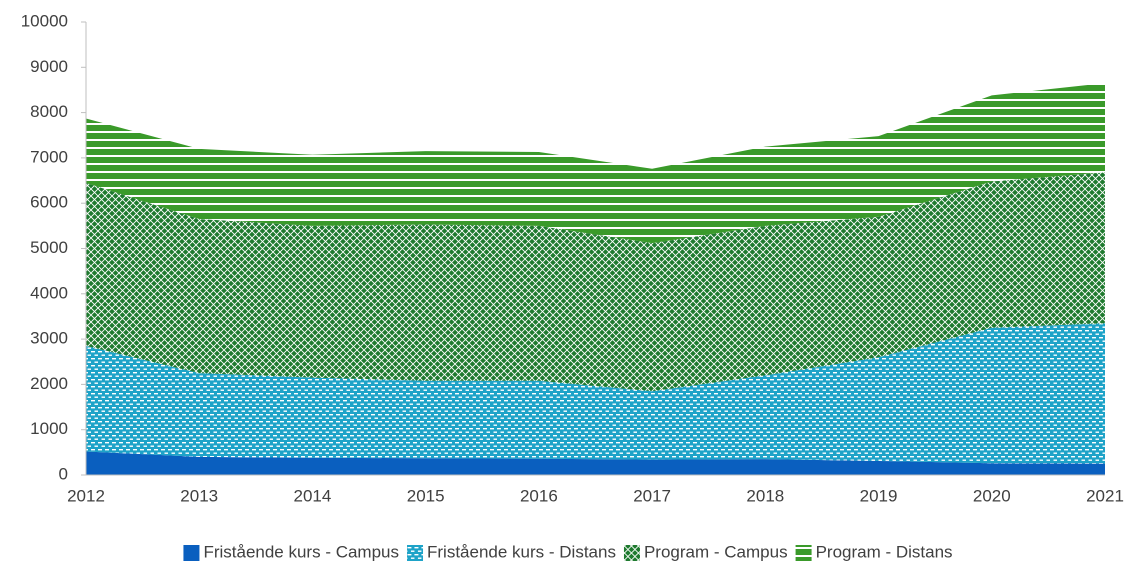  Describe the element at coordinates (49, 338) in the screenshot. I see `y-tick-label: 3000` at that location.